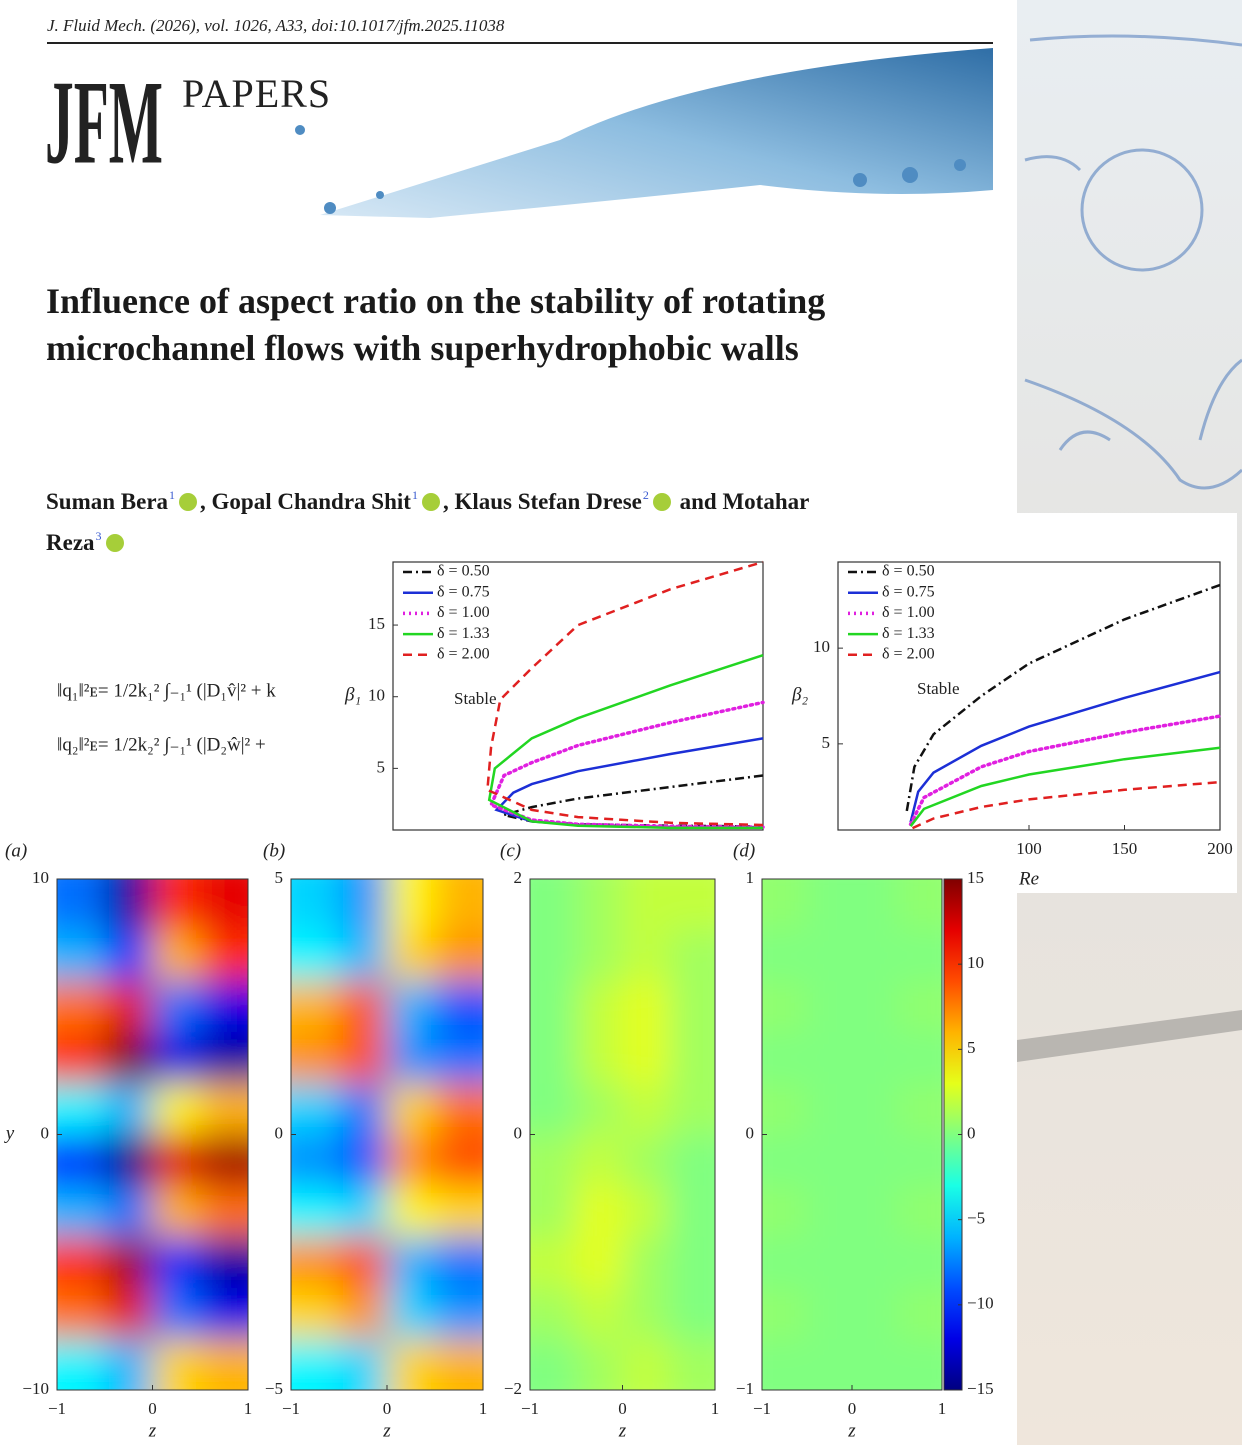  What do you see at coordinates (980, 1388) in the screenshot?
I see `colorbar-tick-label: −15` at bounding box center [980, 1388].